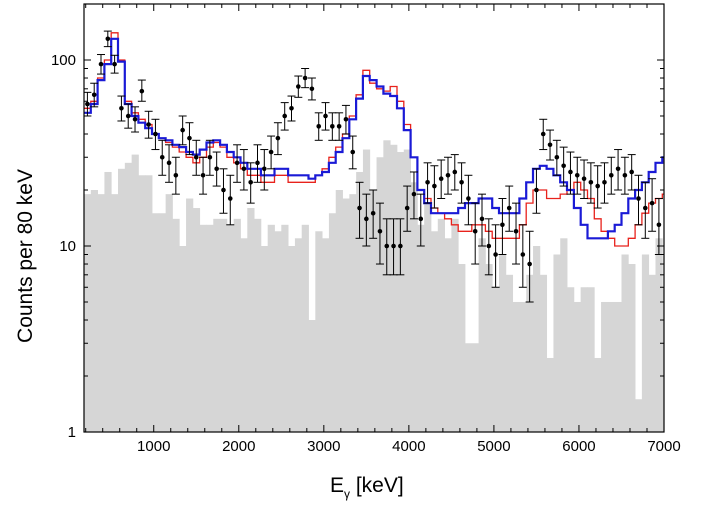 This screenshot has width=706, height=506. What do you see at coordinates (493, 446) in the screenshot?
I see `x-tick-label: 5000` at bounding box center [493, 446].